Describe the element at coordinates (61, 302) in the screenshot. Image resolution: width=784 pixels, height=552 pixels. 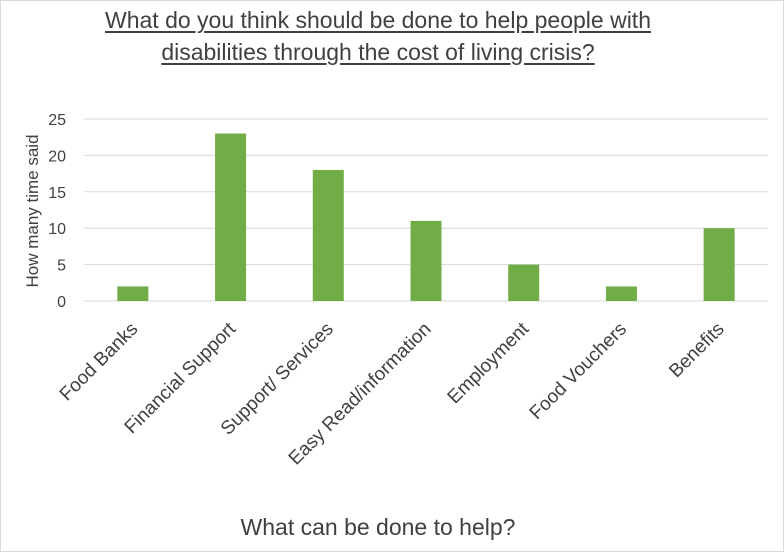
I see `y-tick-label: 0` at that location.